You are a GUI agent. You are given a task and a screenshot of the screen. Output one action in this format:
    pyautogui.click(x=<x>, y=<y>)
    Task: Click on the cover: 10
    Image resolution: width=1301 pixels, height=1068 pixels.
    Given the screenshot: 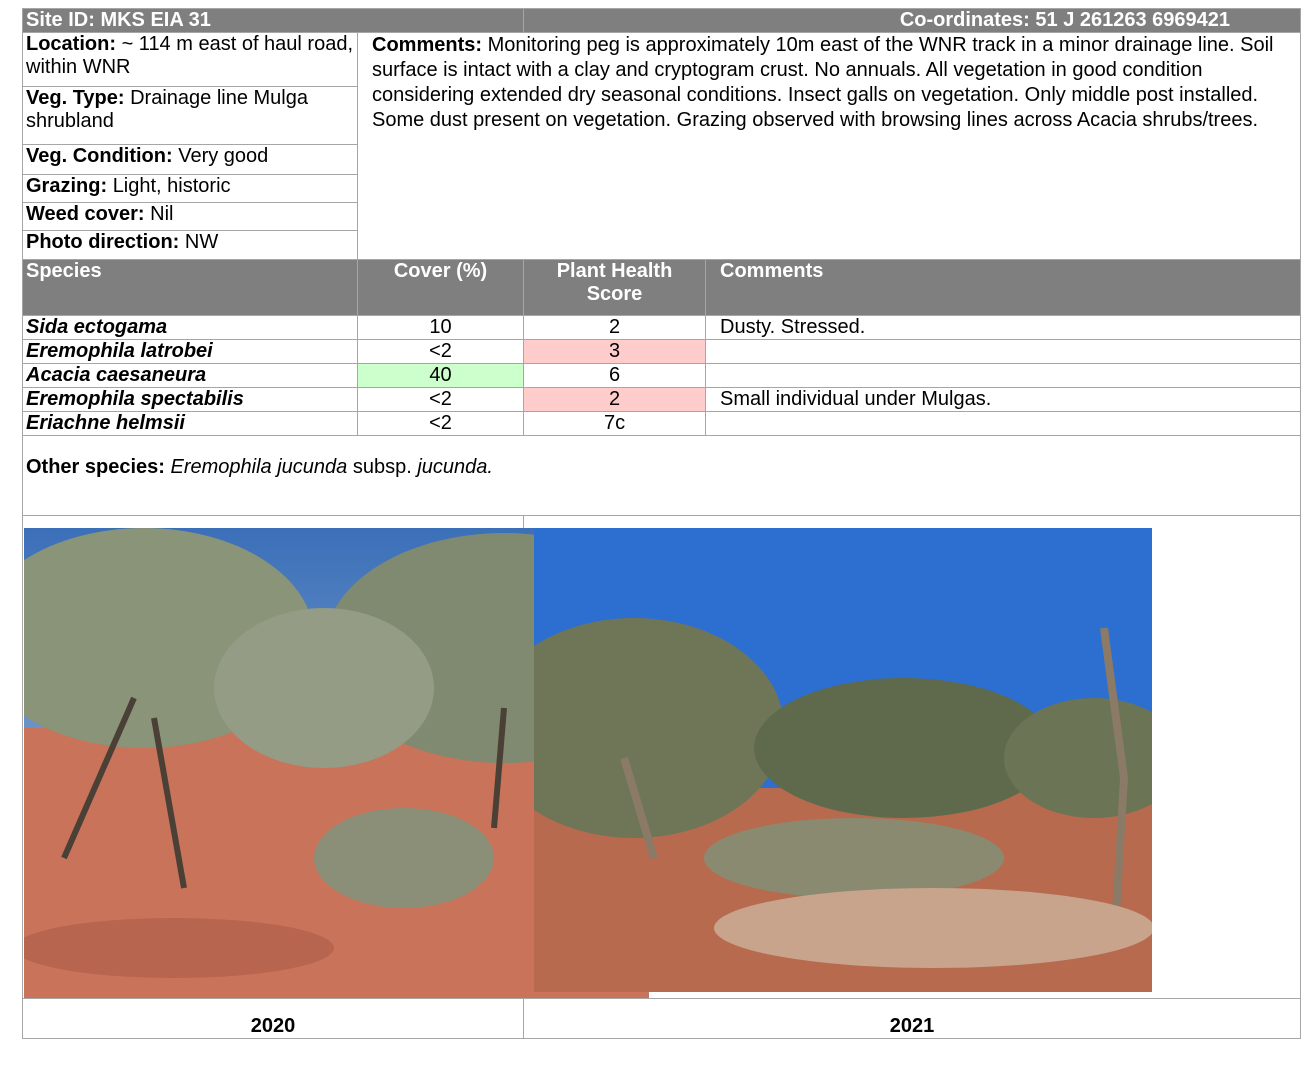 What is the action you would take?
    pyautogui.click(x=440, y=327)
    